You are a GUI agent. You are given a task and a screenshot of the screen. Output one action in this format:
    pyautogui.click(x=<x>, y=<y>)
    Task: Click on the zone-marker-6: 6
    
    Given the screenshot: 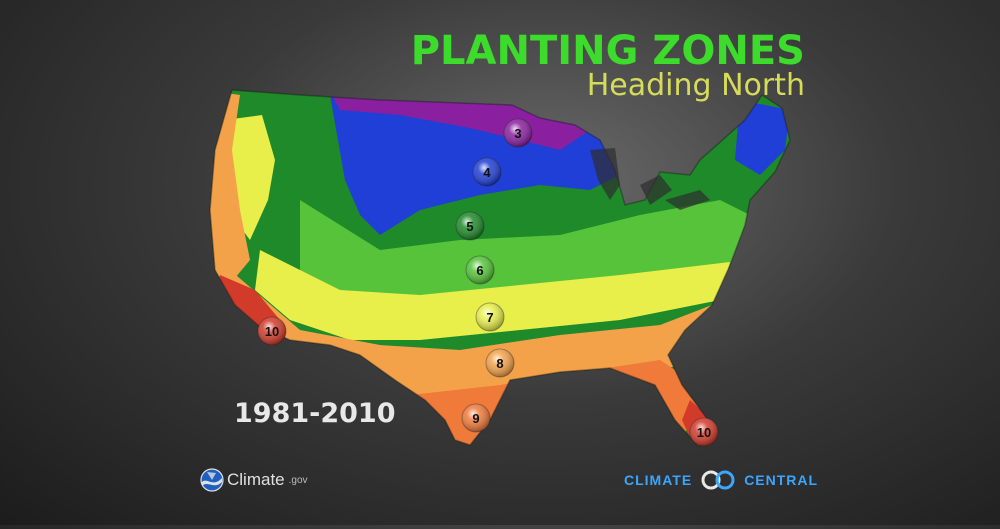 What is the action you would take?
    pyautogui.click(x=480, y=270)
    